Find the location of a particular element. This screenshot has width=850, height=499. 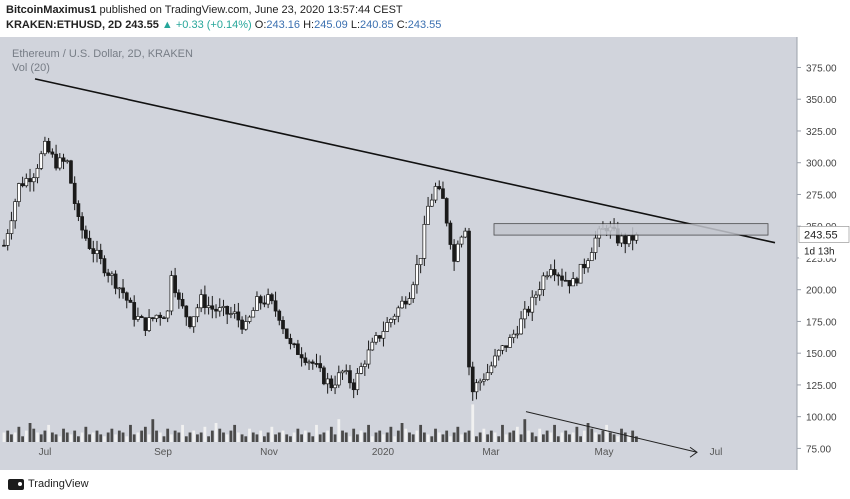

close-value: 243.55 is located at coordinates (424, 25).